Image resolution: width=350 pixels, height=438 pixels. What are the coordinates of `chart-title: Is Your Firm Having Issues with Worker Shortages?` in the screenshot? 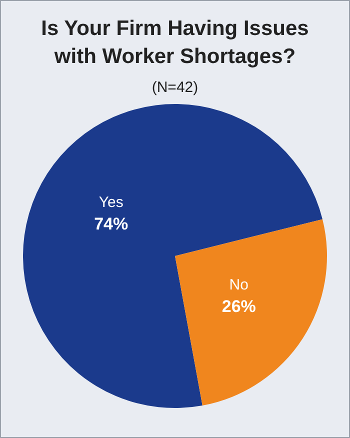 It's located at (175, 43).